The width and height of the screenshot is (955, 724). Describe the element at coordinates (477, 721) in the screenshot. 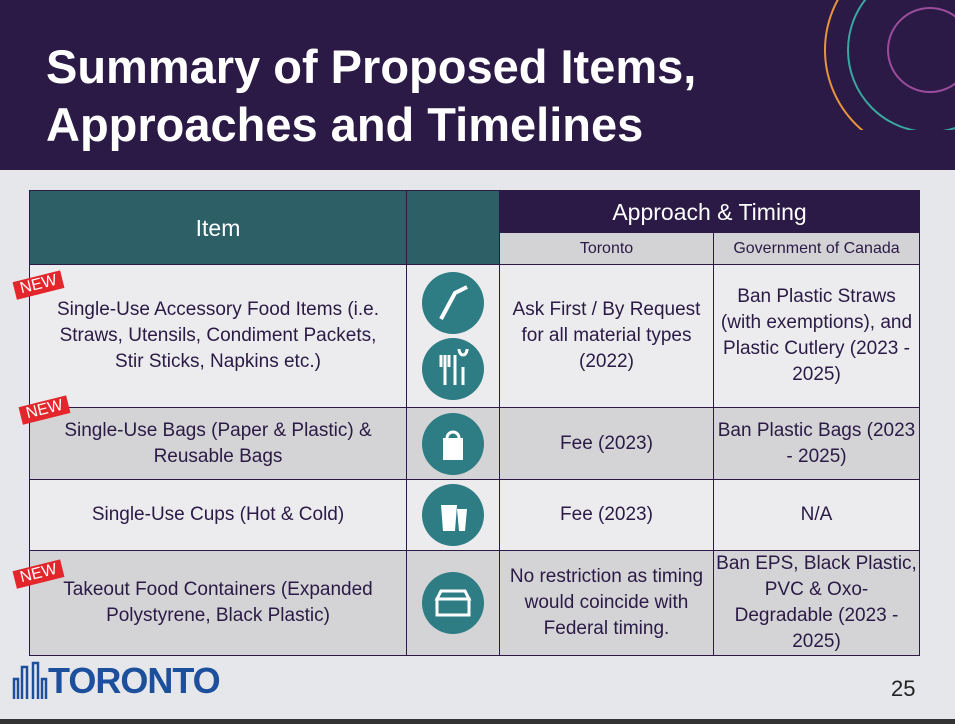

I see `bottom-bar` at that location.